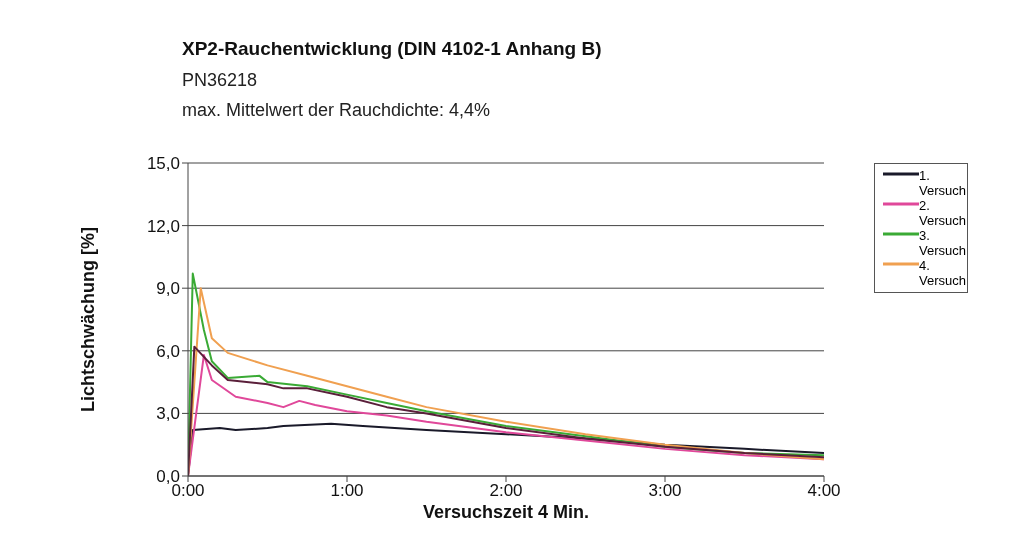 The height and width of the screenshot is (542, 1016). What do you see at coordinates (824, 491) in the screenshot?
I see `x-tick-label: 4:00` at bounding box center [824, 491].